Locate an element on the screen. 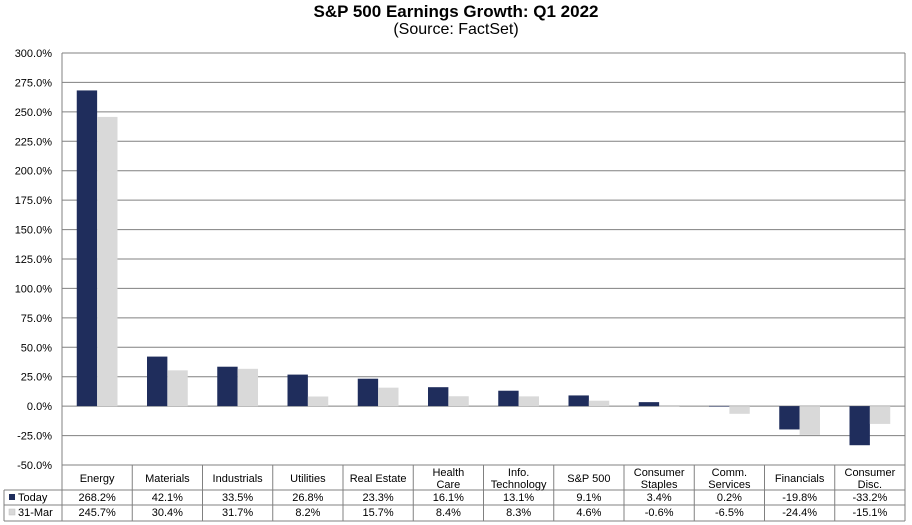  category-label: Disc. is located at coordinates (870, 485).